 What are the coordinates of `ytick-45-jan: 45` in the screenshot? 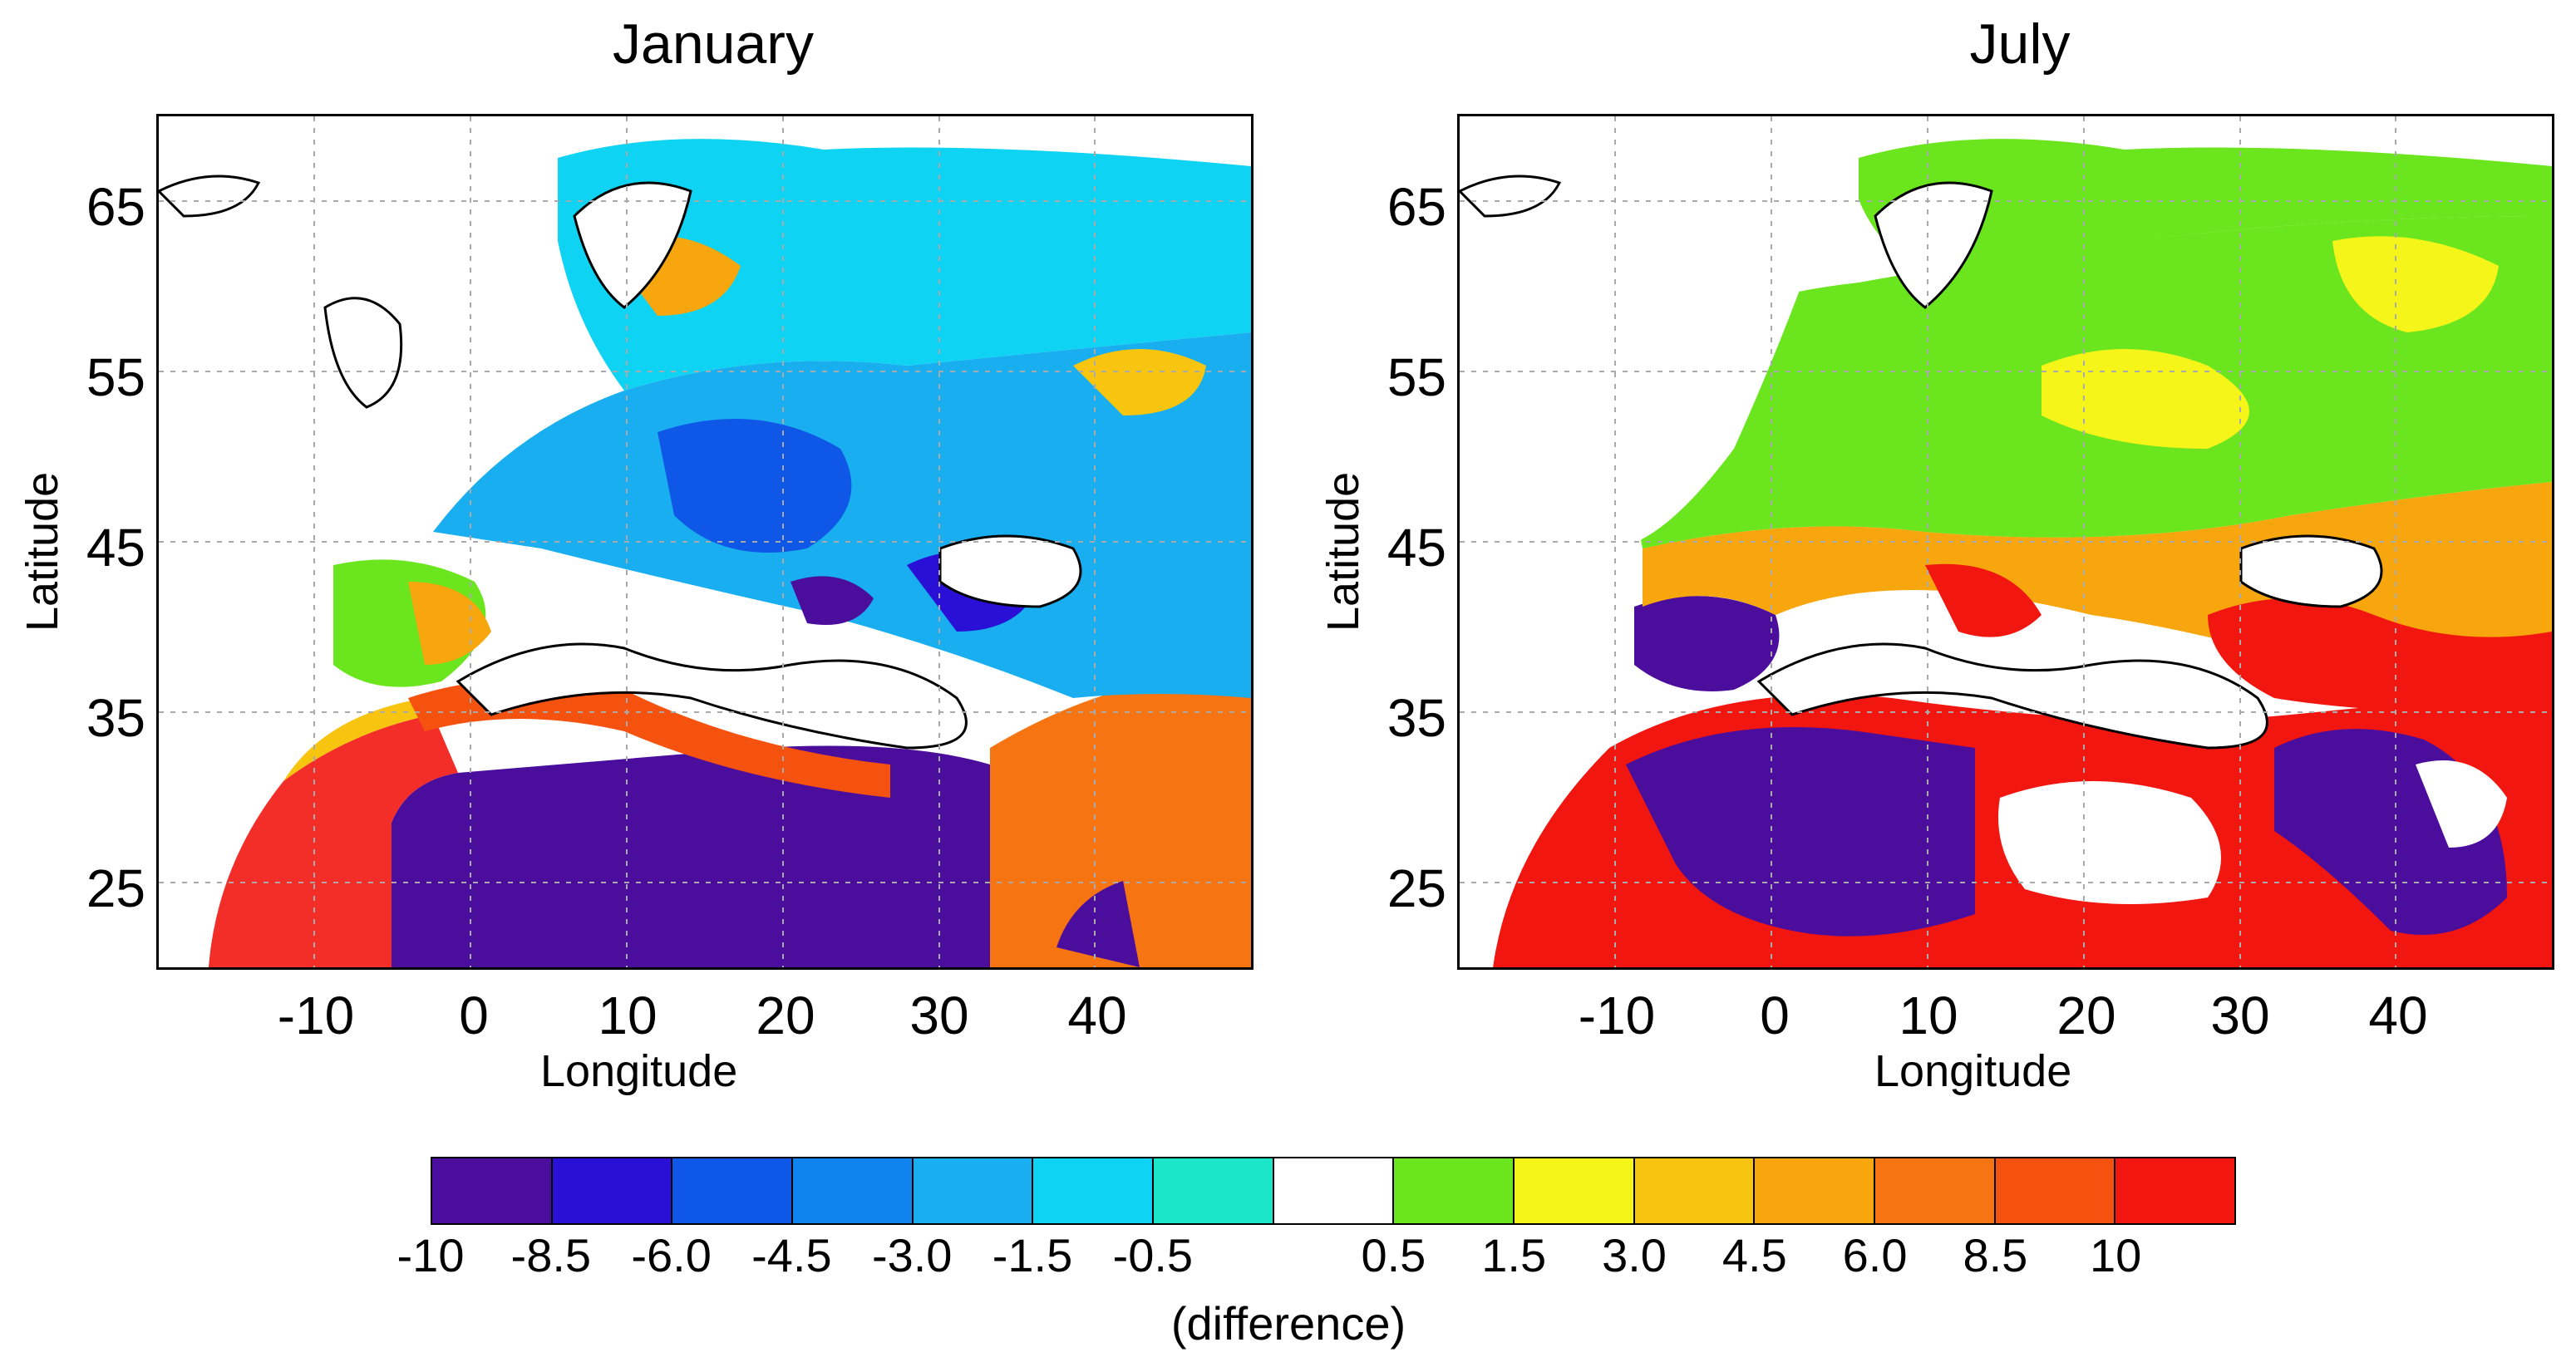 It's located at (115, 548).